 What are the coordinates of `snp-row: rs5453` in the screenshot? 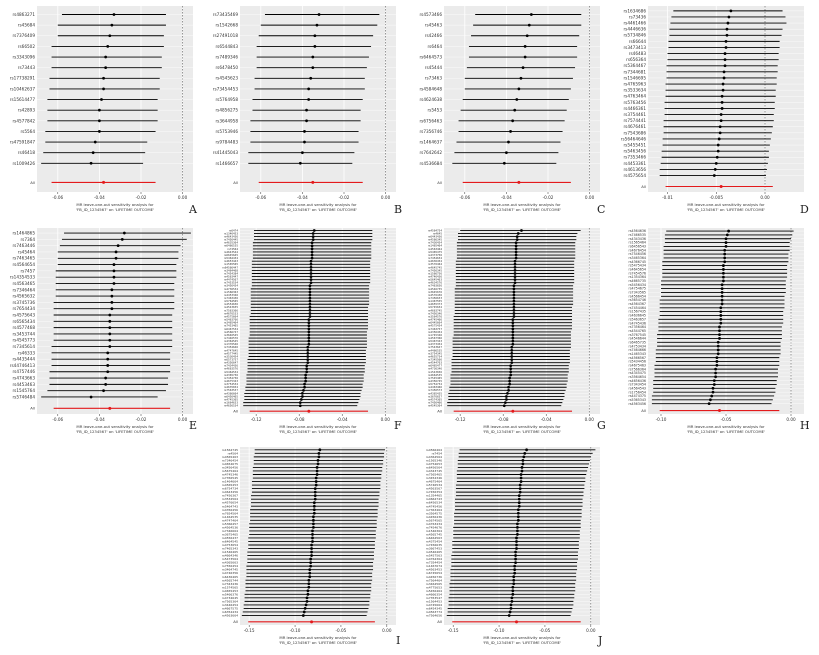 It's located at (513, 110).